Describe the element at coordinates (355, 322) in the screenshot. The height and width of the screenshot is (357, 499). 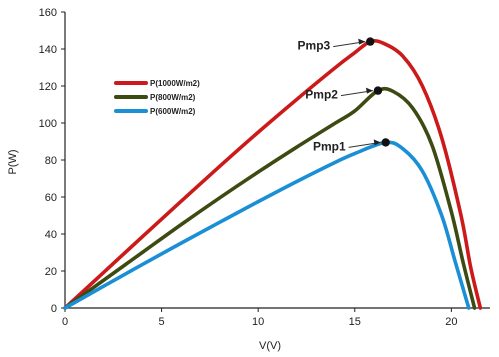
I see `x-tick-label: 15` at that location.